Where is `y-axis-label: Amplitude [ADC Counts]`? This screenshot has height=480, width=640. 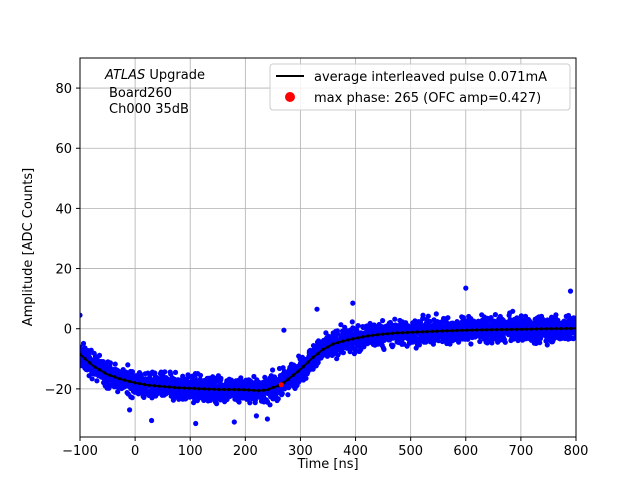
y-axis-label: Amplitude [ADC Counts] is located at coordinates (28, 247).